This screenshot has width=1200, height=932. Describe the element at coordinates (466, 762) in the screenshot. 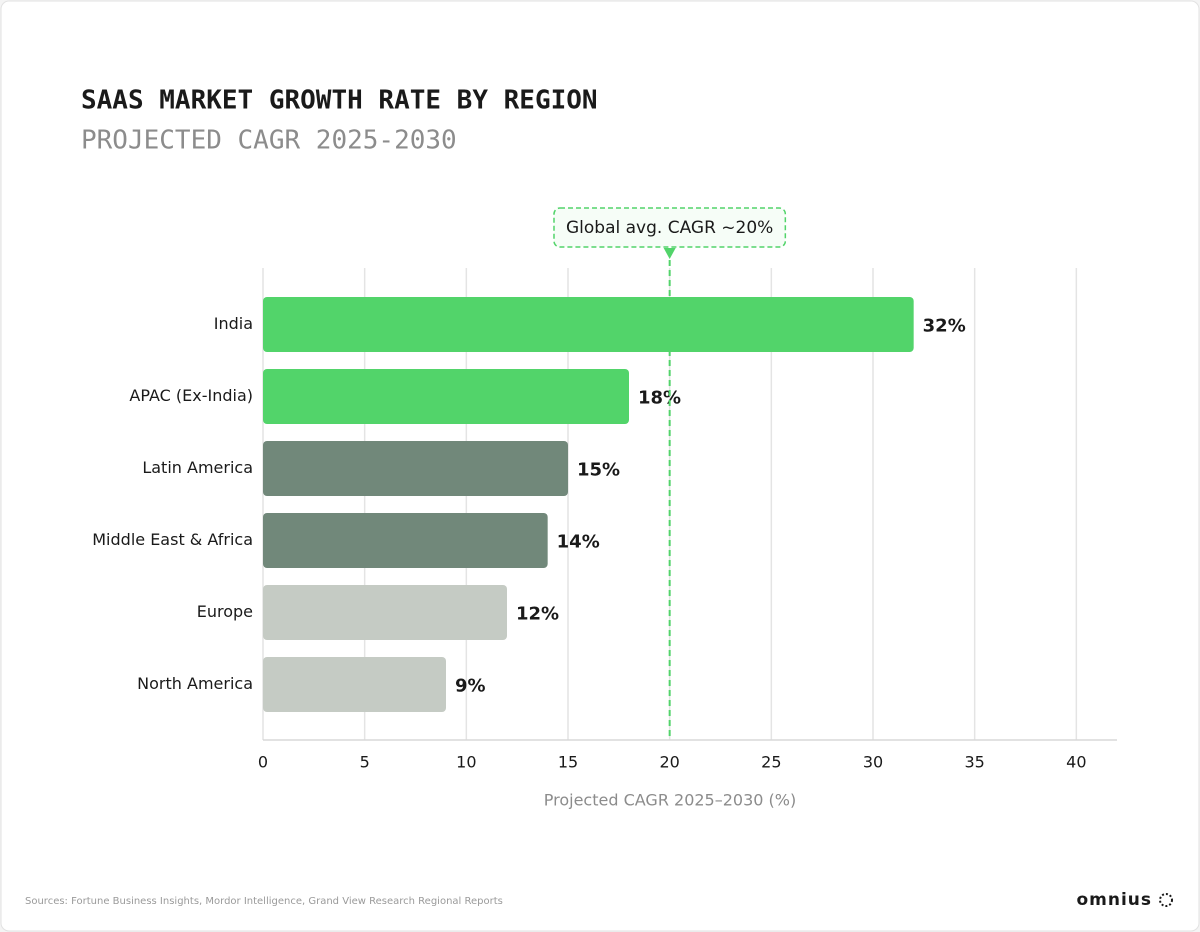

I see `x-tick-label: 10` at that location.